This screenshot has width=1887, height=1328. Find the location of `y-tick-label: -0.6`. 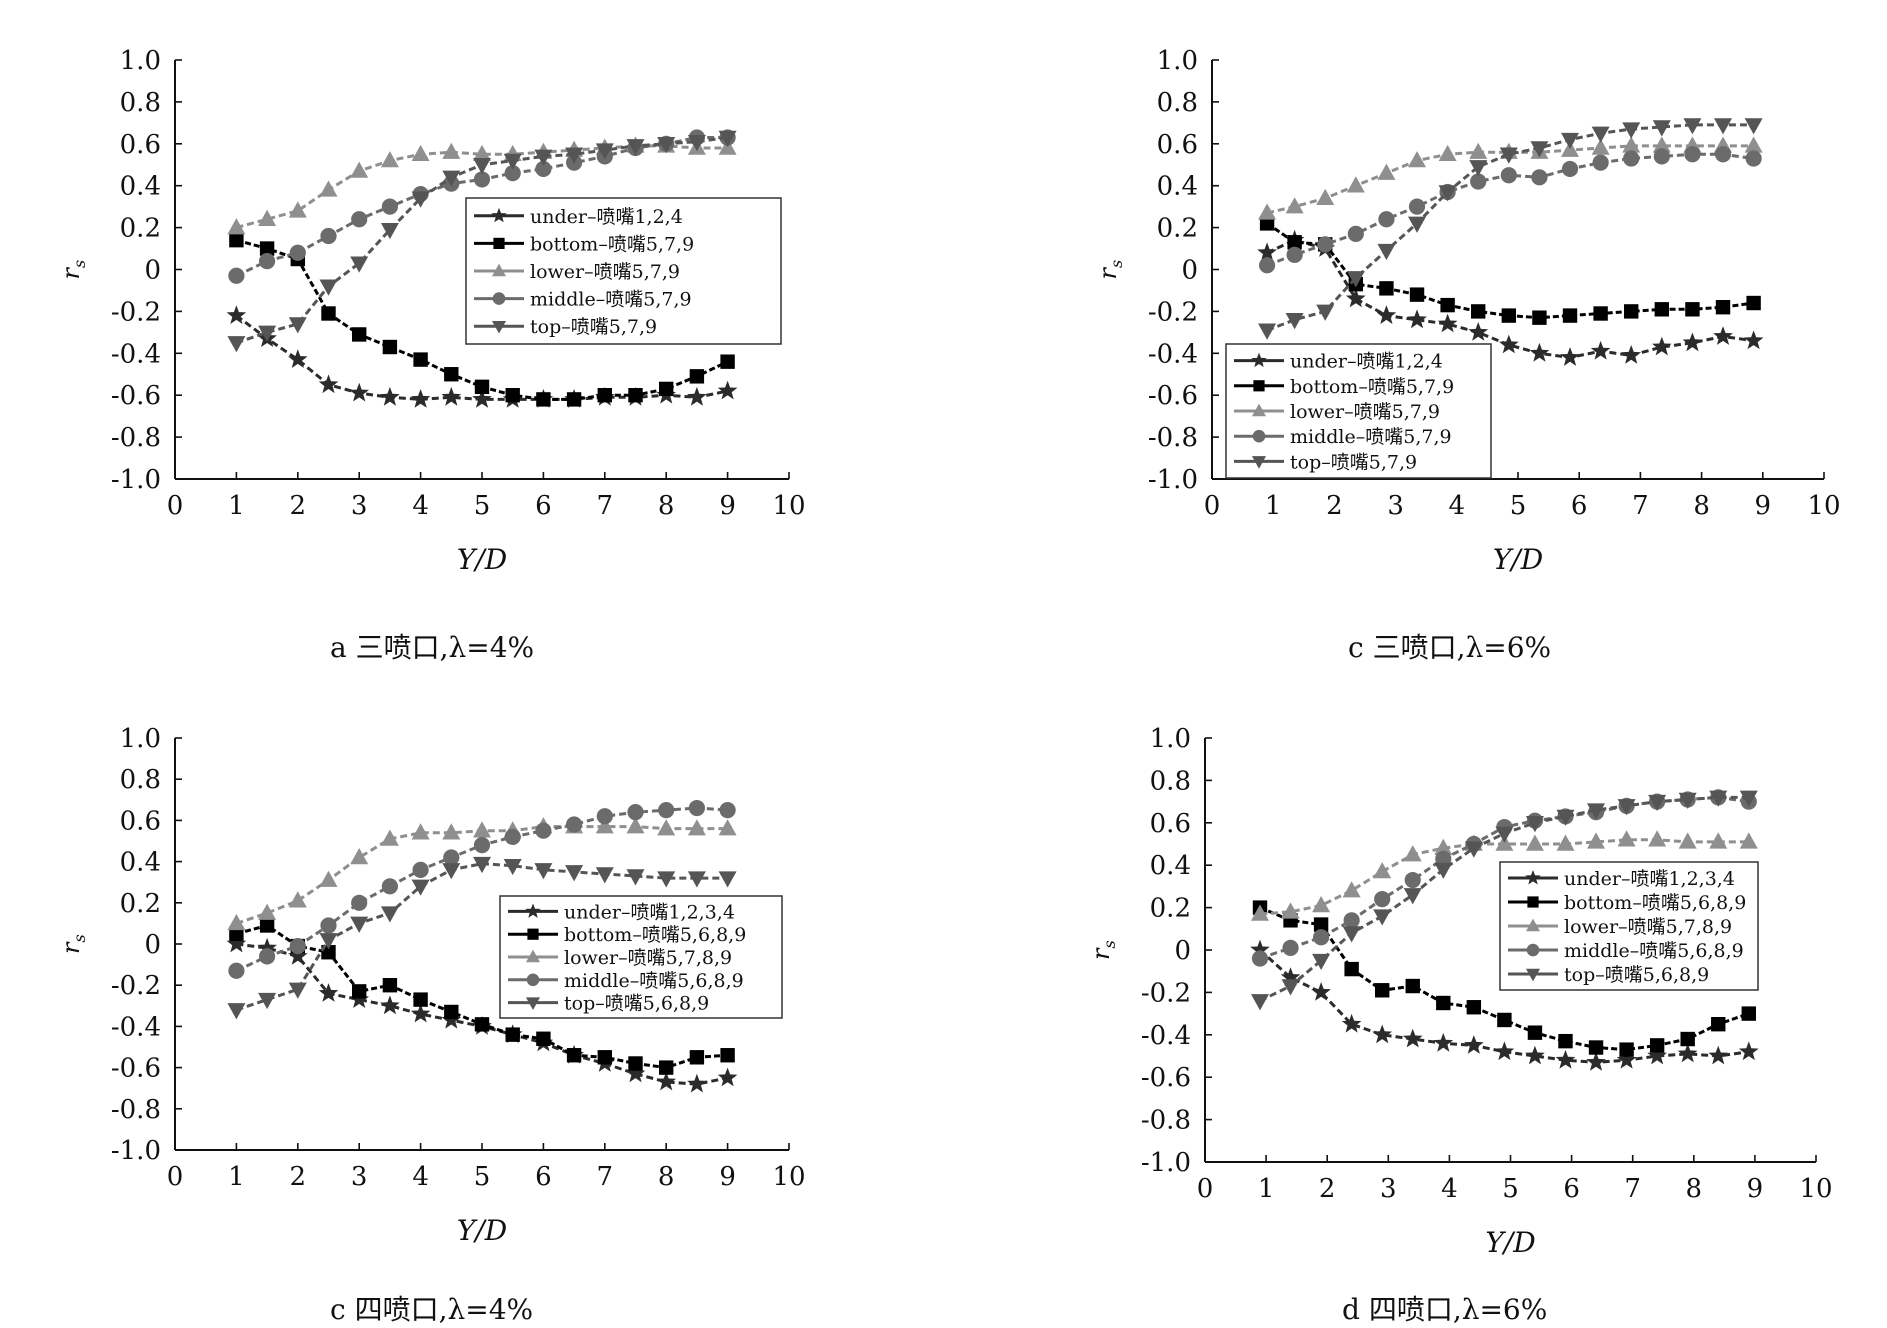

y-tick-label: -0.6 is located at coordinates (1166, 1078).